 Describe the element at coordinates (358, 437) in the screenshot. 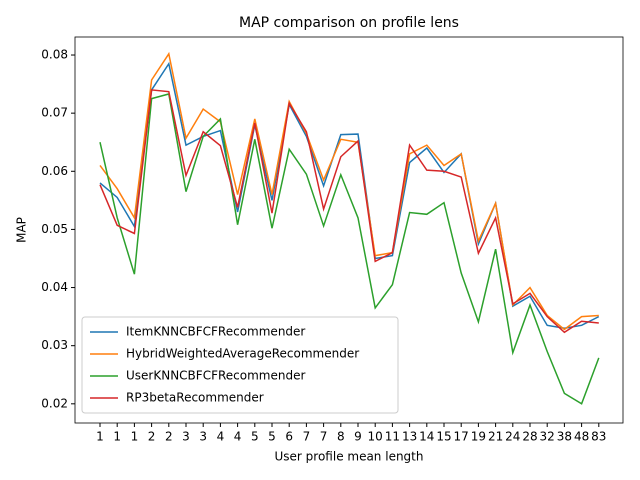

I see `x-tick-label: 9` at that location.